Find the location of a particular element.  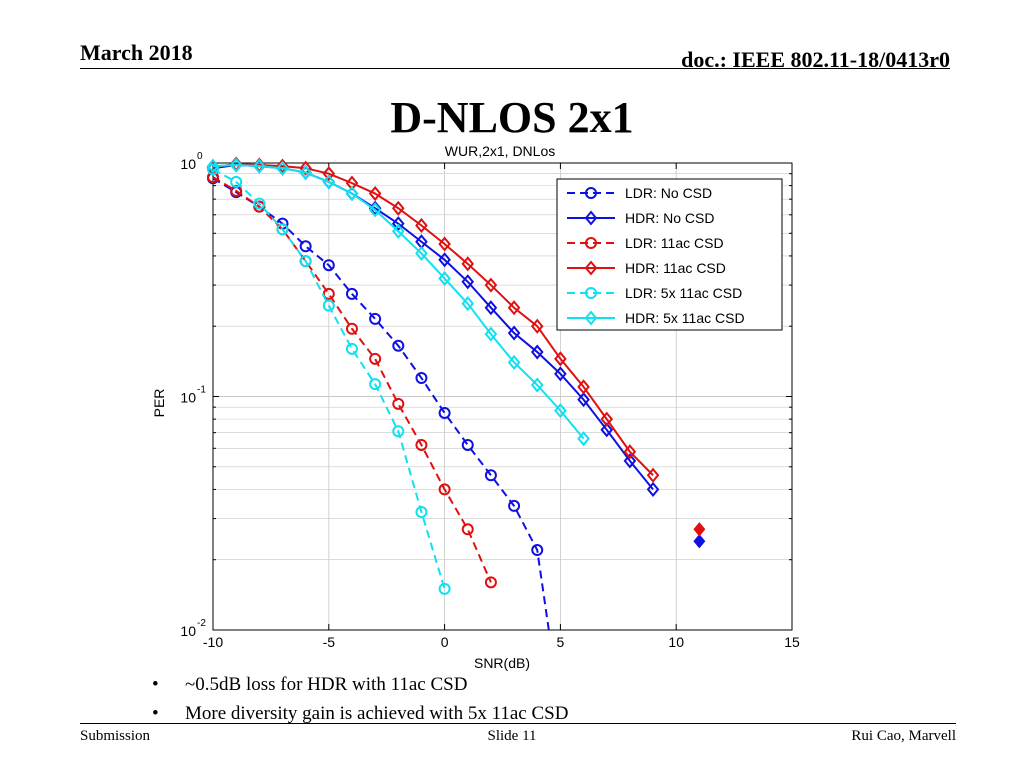

legend-box is located at coordinates (669, 254).